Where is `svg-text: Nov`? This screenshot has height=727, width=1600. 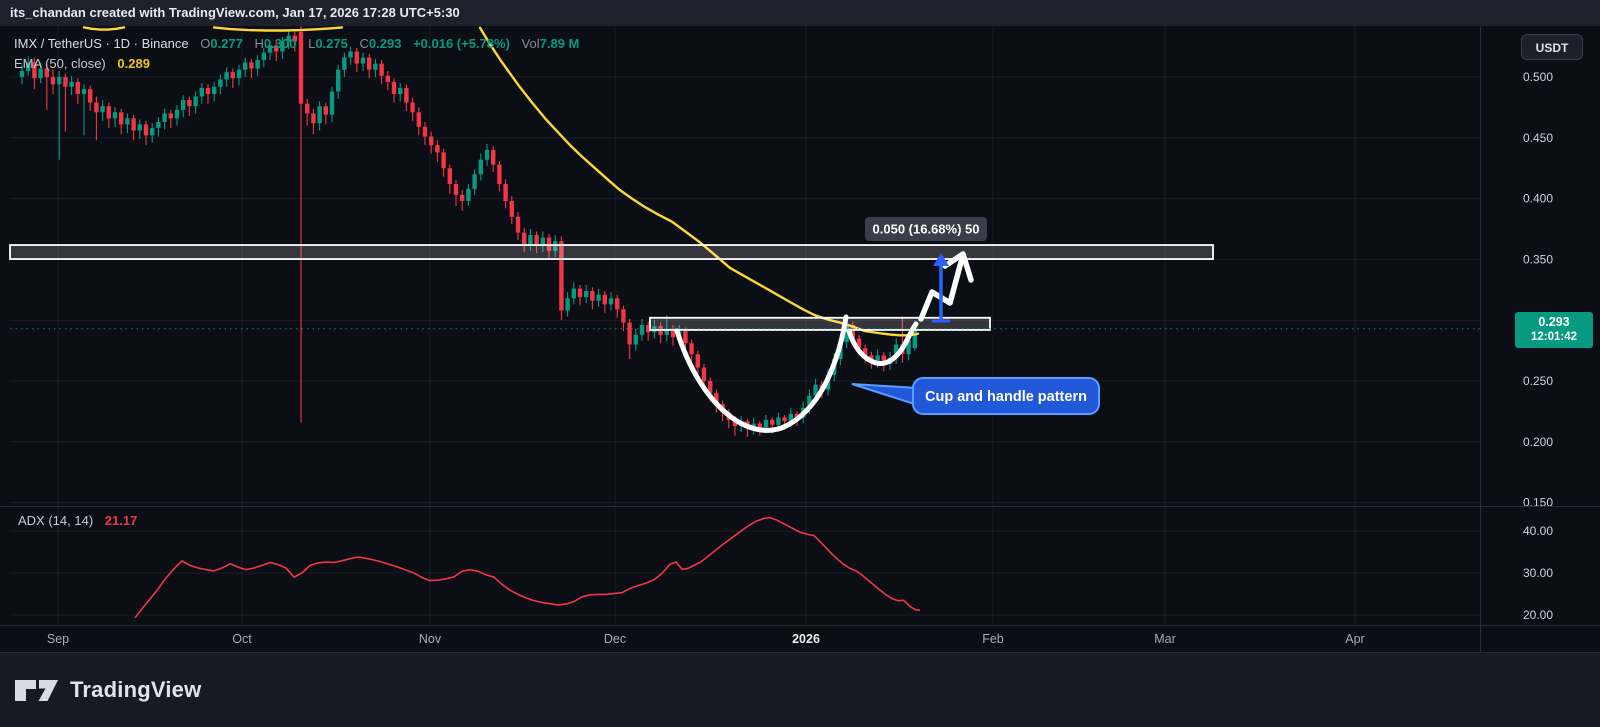
svg-text: Nov is located at coordinates (430, 639).